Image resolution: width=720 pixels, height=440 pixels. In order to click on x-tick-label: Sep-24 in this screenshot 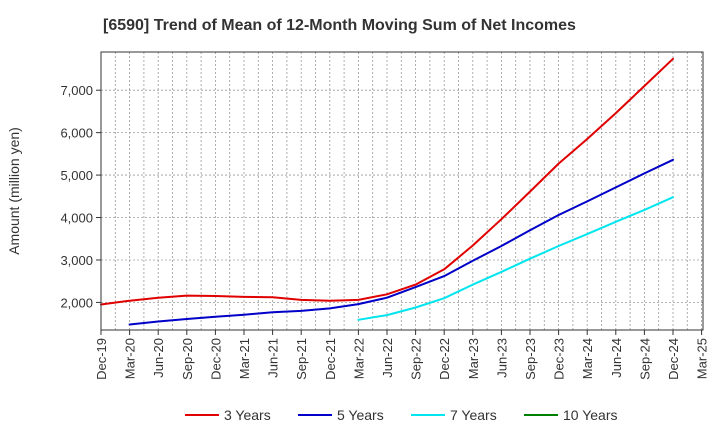, I will do `click(644, 359)`.